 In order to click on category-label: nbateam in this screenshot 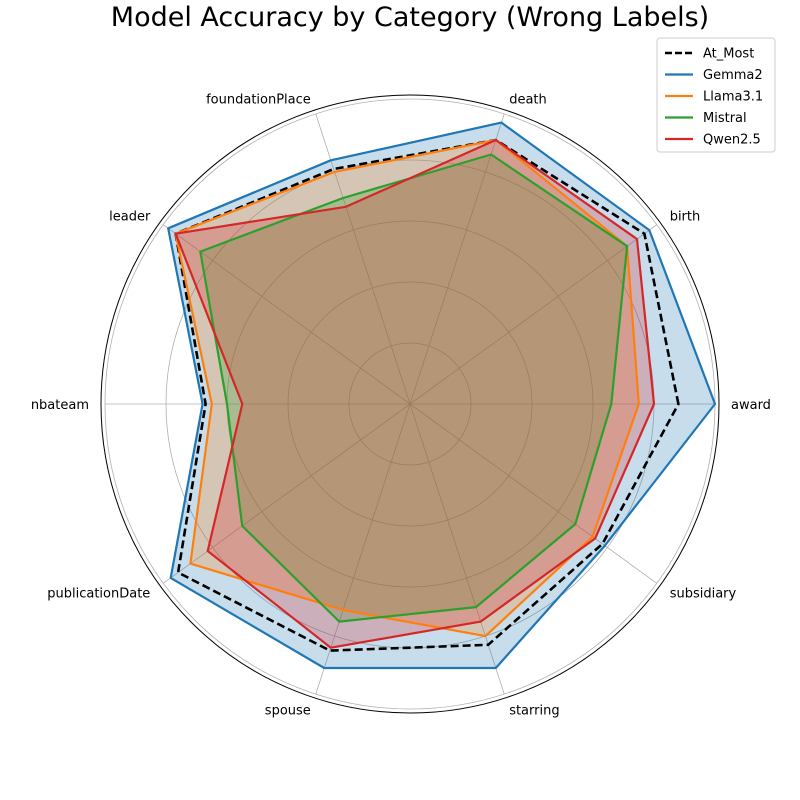, I will do `click(60, 405)`.